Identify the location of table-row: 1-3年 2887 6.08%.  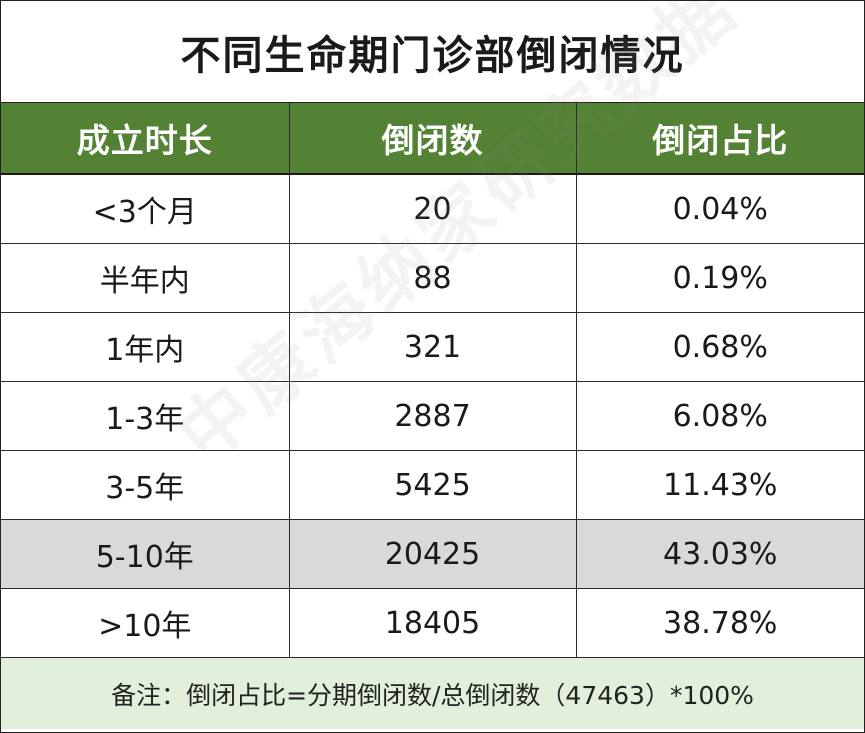
(432, 416).